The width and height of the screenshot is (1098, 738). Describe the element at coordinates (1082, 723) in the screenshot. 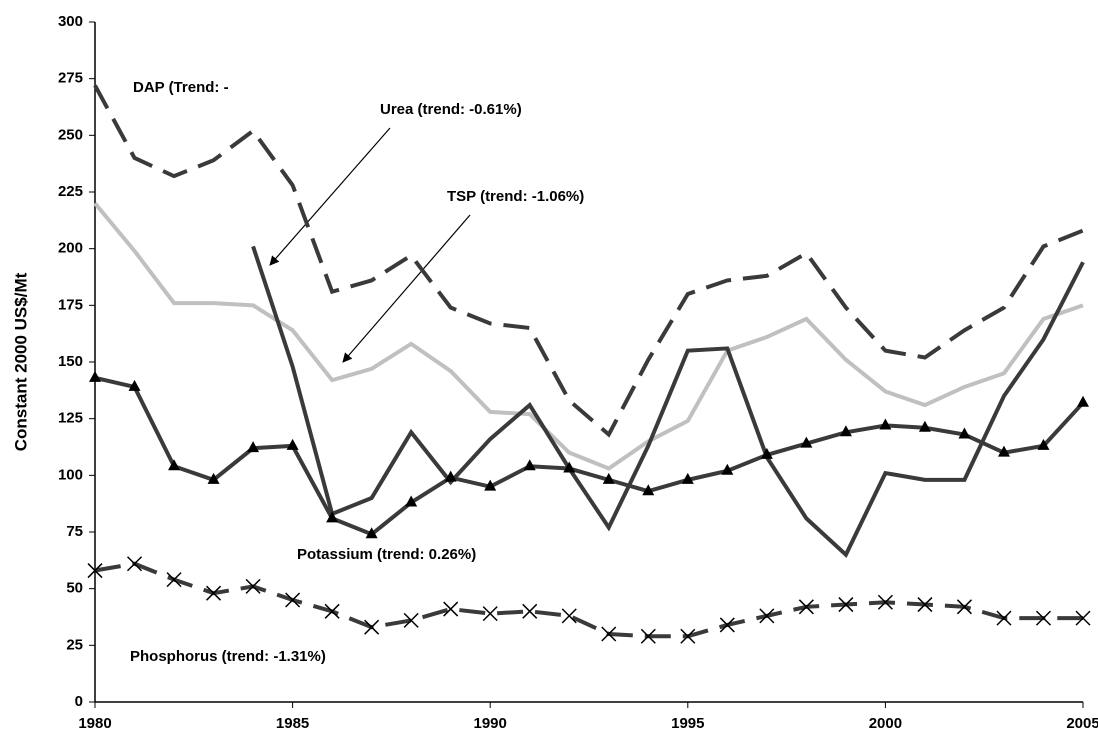

I see `x-tick-label: 2005` at that location.